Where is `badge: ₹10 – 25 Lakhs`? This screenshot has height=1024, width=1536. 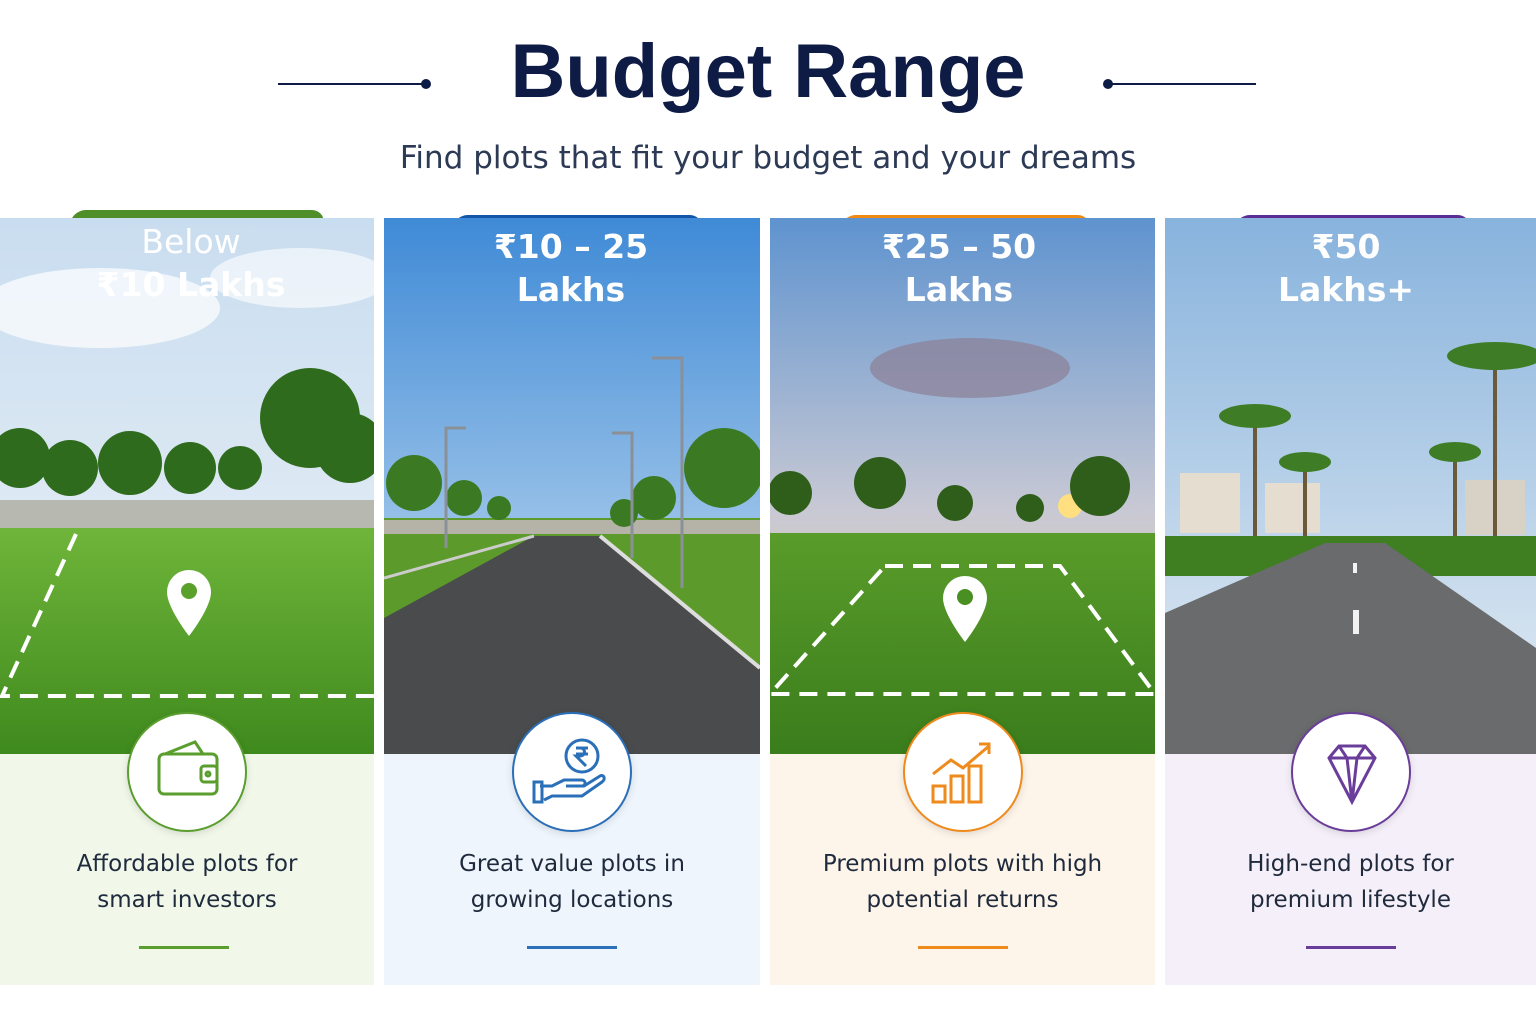
badge: ₹10 – 25 Lakhs is located at coordinates (571, 270).